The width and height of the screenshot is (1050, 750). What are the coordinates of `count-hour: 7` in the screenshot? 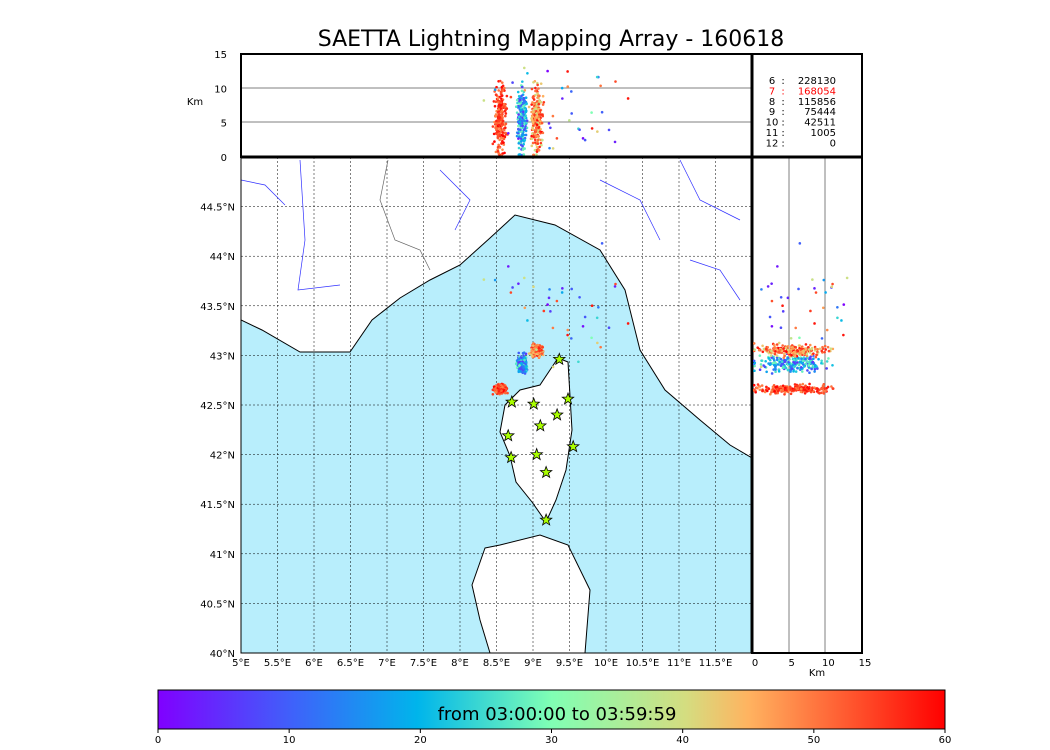 It's located at (772, 91).